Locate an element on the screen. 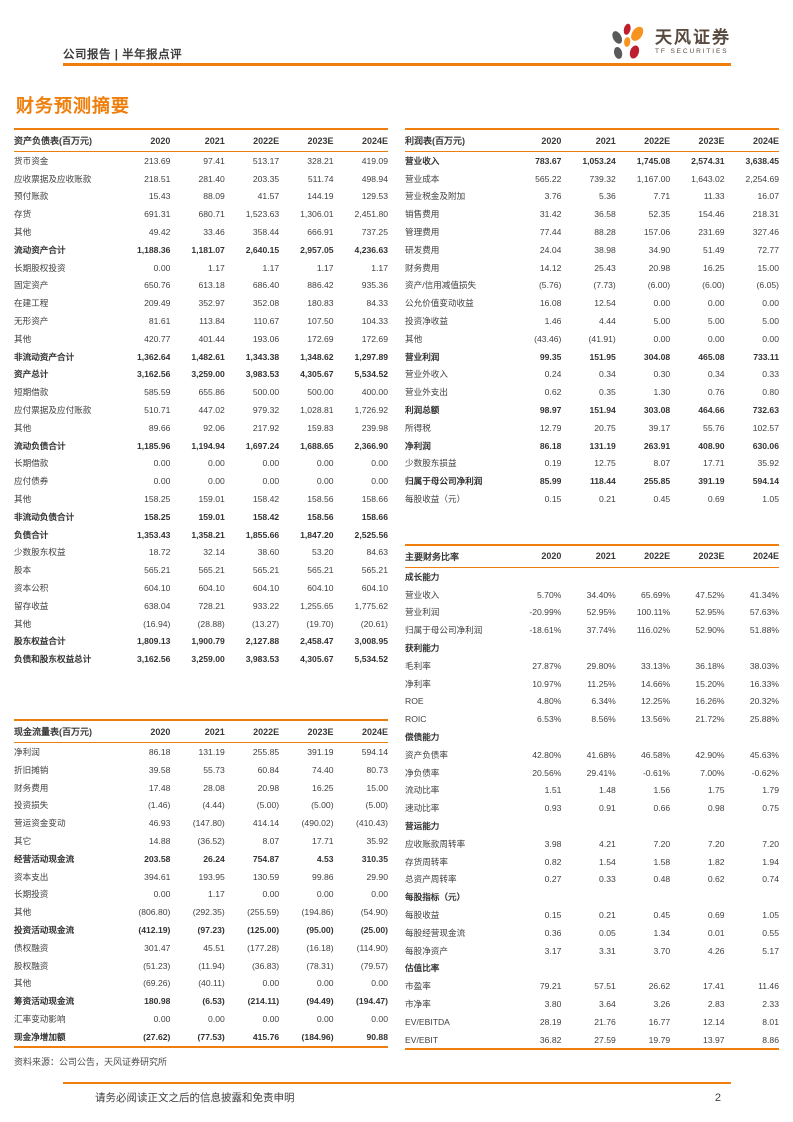 Image resolution: width=793 pixels, height=1122 pixels. cell-value: 1.75 is located at coordinates (716, 790).